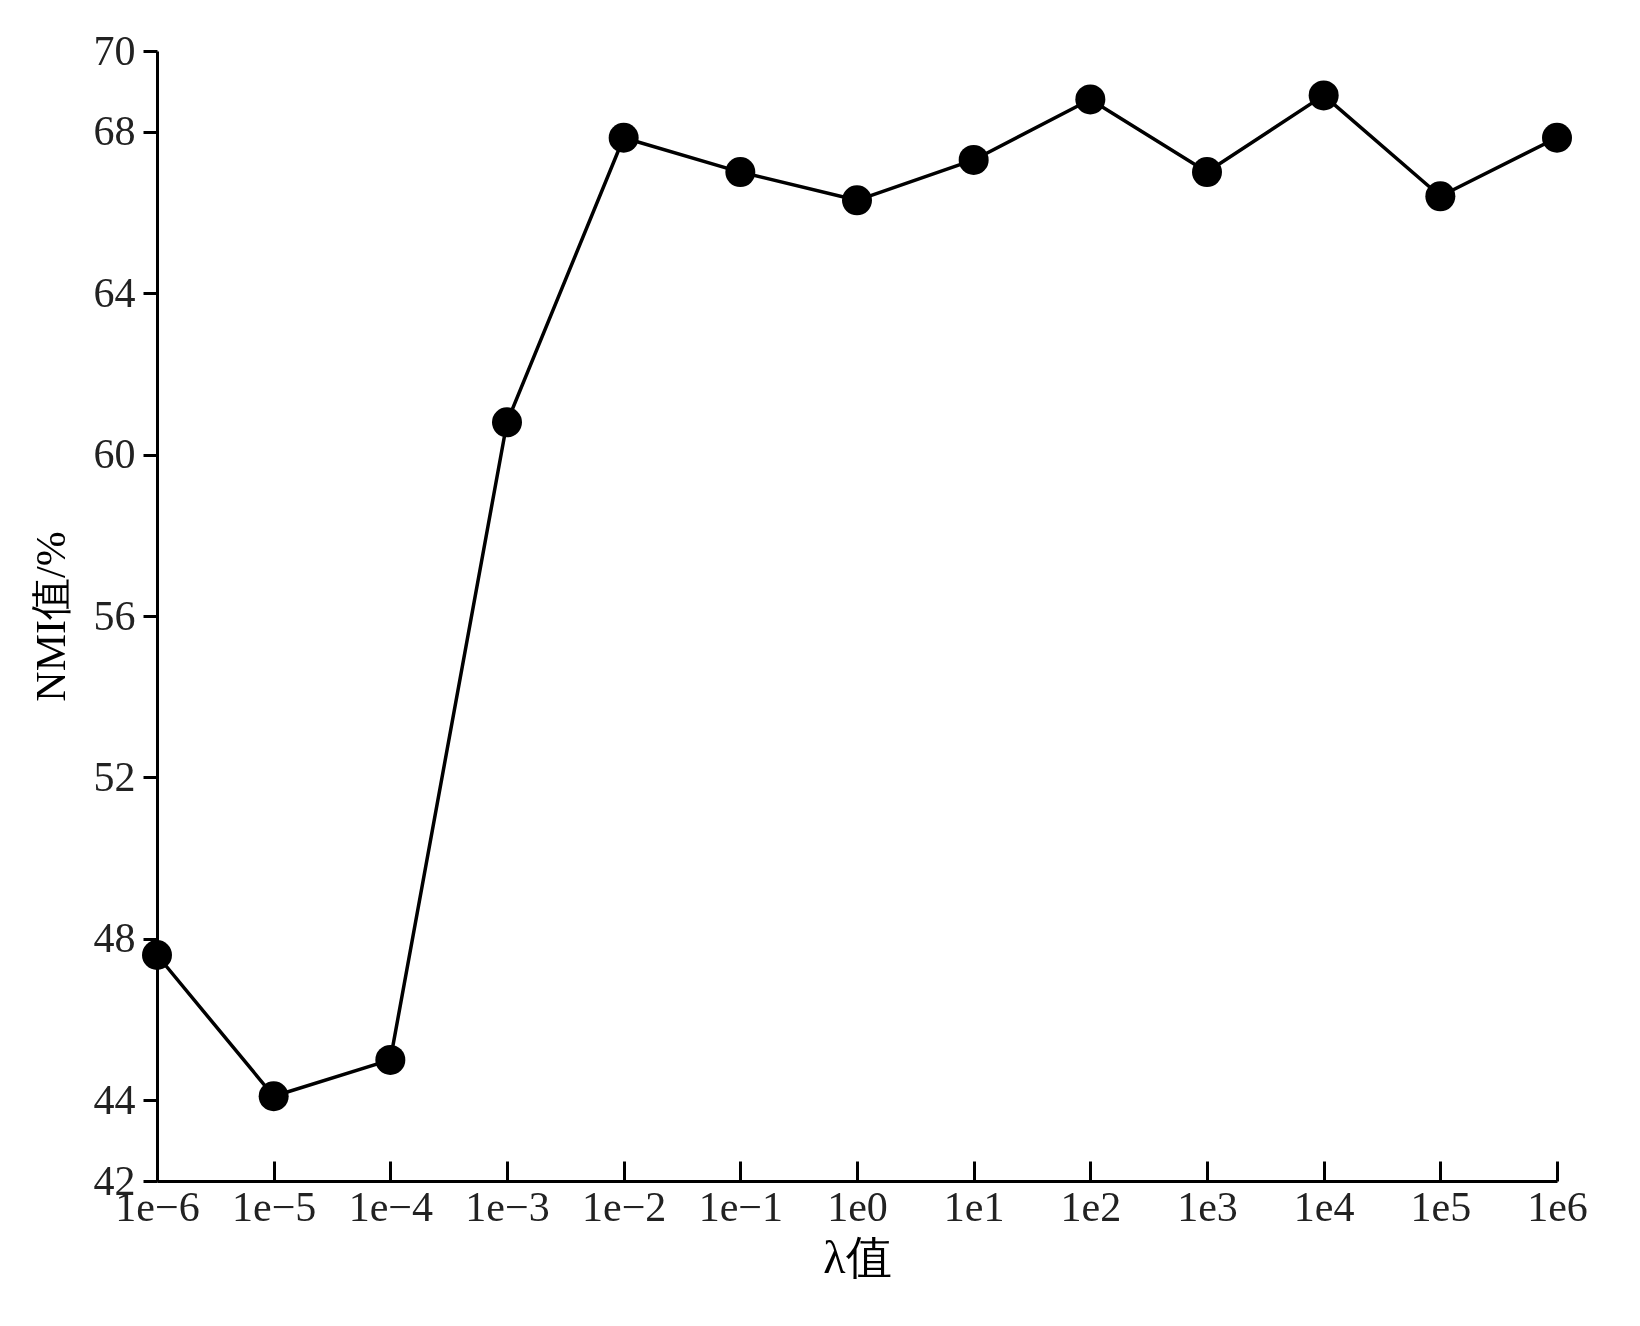 The height and width of the screenshot is (1326, 1640). What do you see at coordinates (114, 131) in the screenshot?
I see `y-tick-label: 68` at bounding box center [114, 131].